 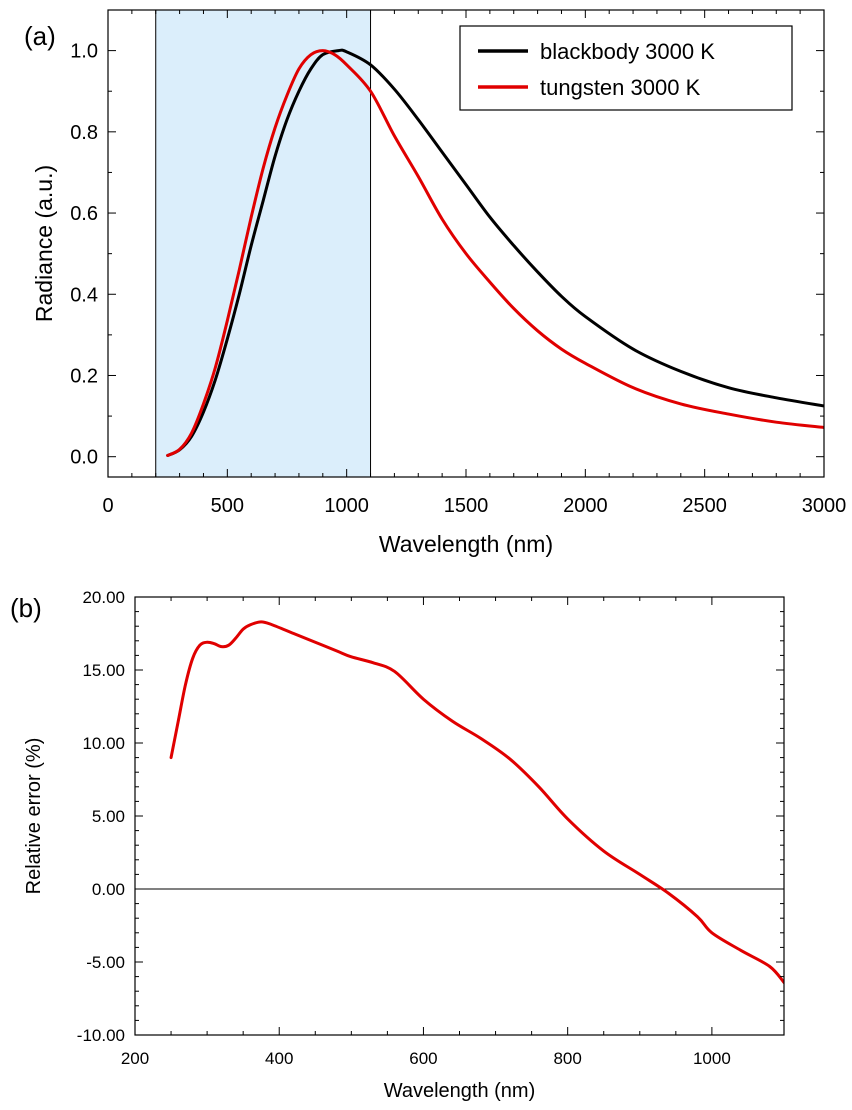 I want to click on y-tick-label: 5.00, so click(x=108, y=816).